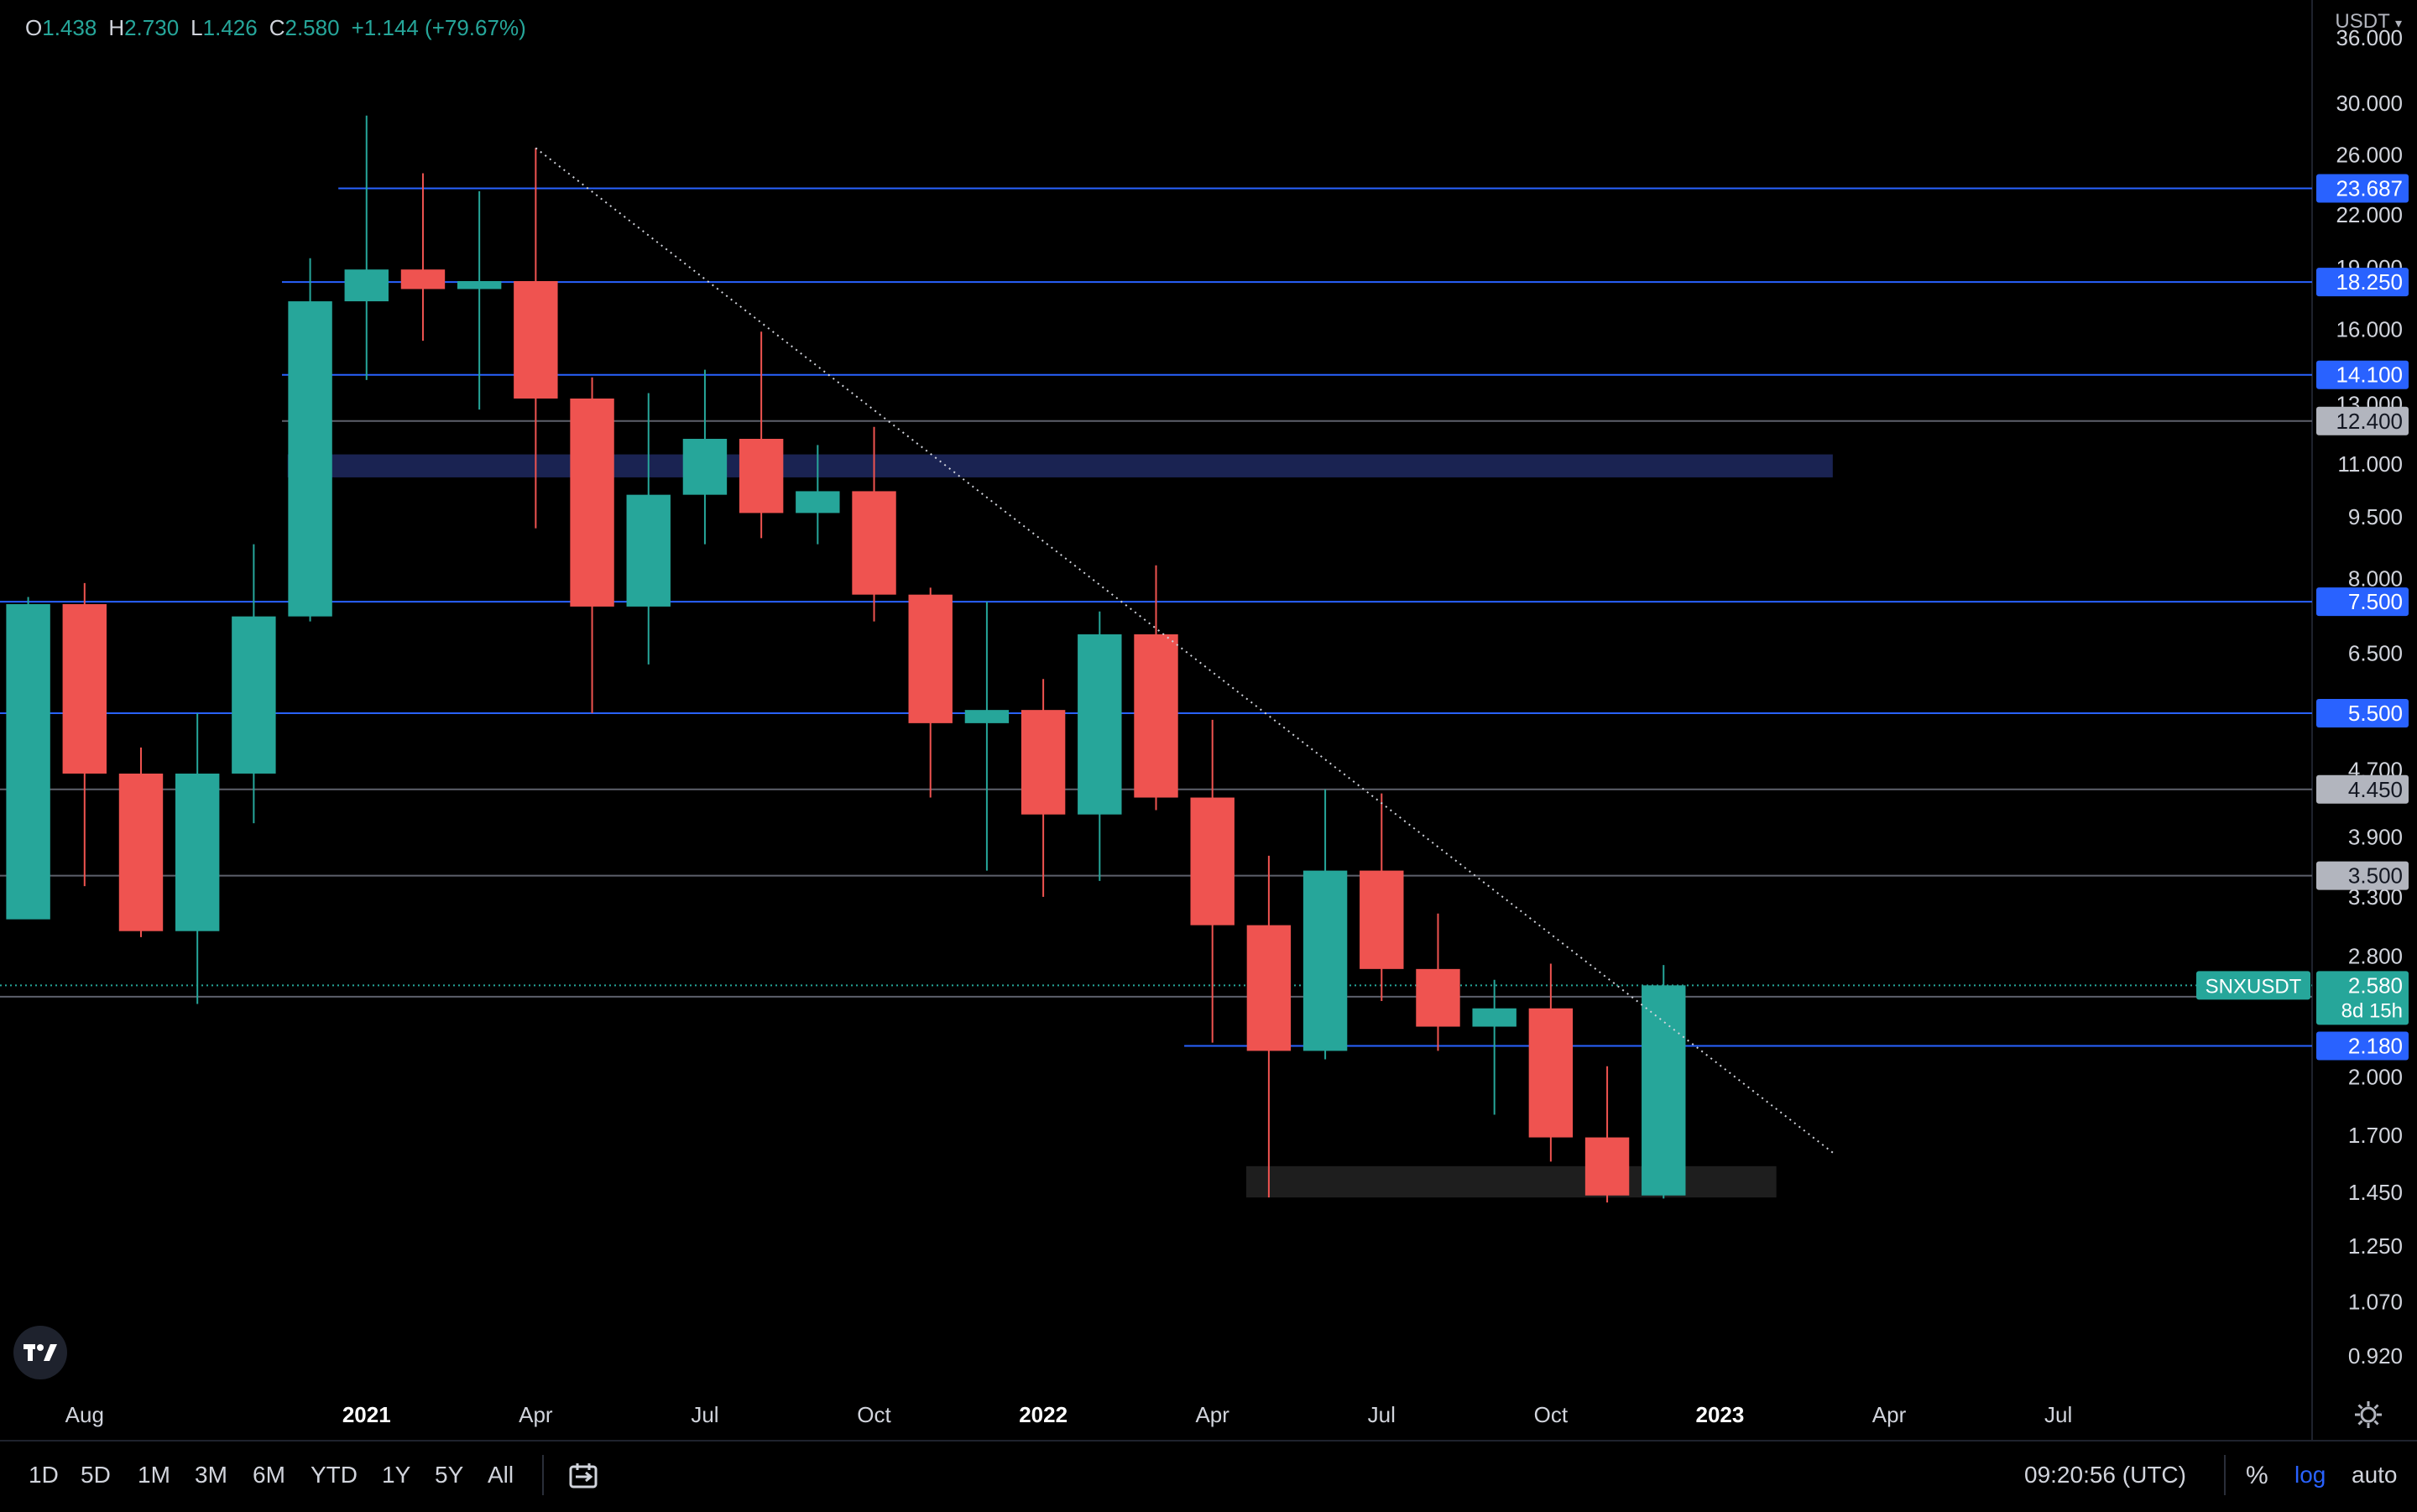 The width and height of the screenshot is (2417, 1512). What do you see at coordinates (34, 27) in the screenshot?
I see `ohlc-key: O` at bounding box center [34, 27].